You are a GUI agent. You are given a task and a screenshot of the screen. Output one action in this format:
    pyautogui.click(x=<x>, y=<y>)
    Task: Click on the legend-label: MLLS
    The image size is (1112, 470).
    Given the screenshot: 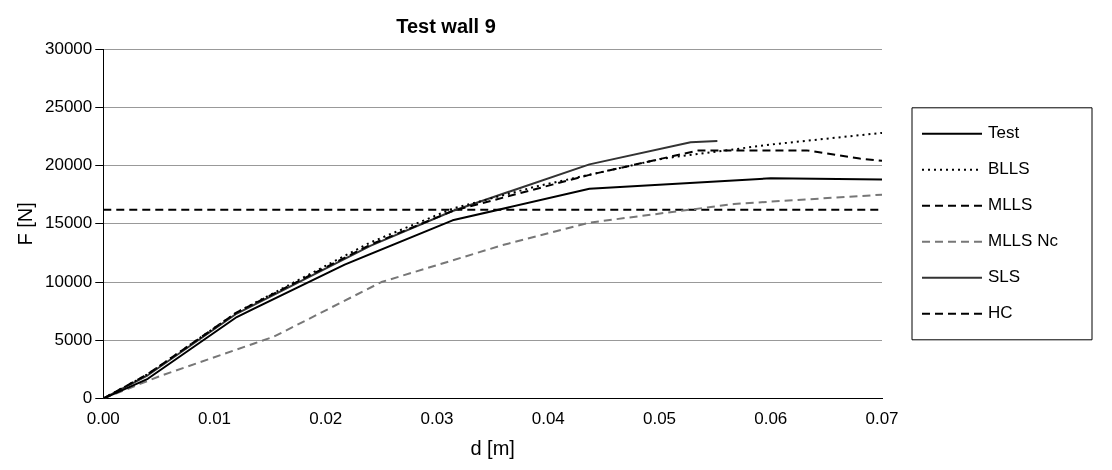 What is the action you would take?
    pyautogui.click(x=1010, y=205)
    